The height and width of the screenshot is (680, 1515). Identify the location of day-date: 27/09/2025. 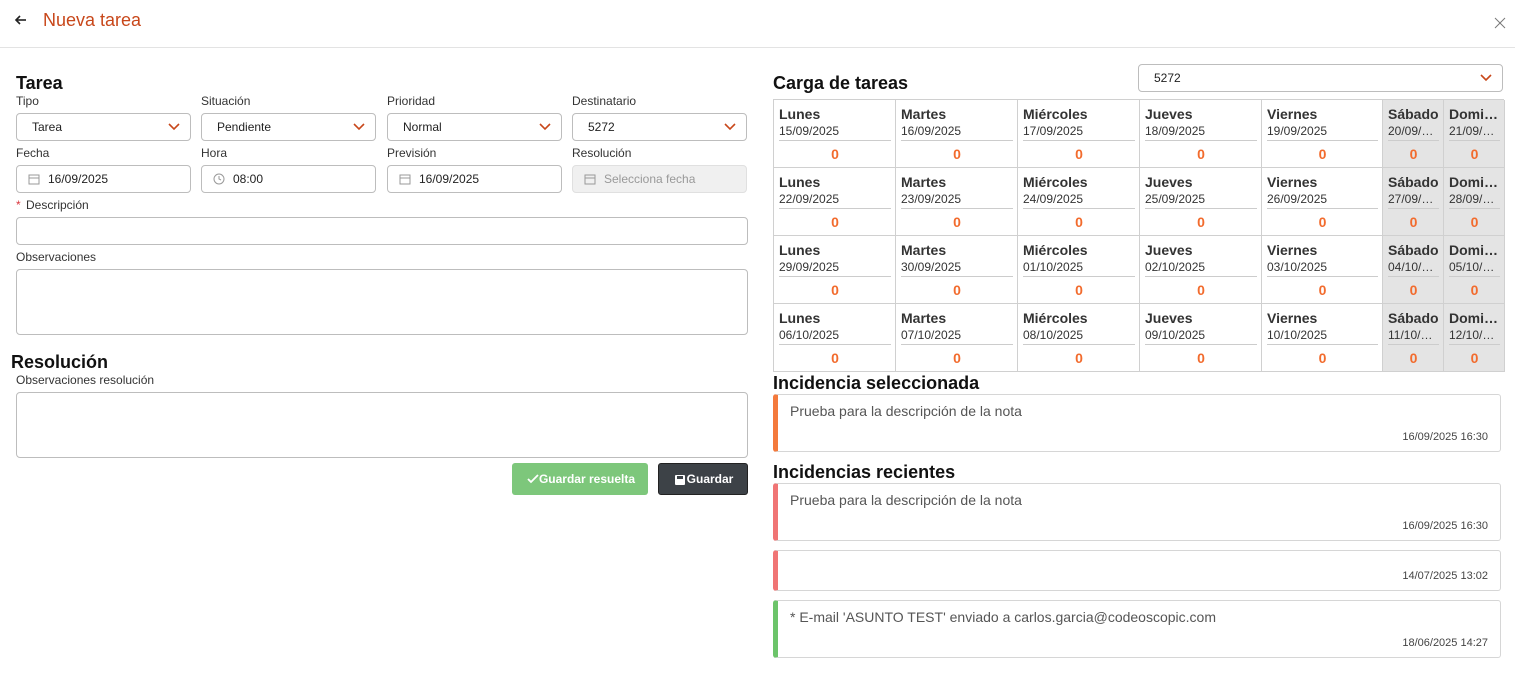
(1413, 200).